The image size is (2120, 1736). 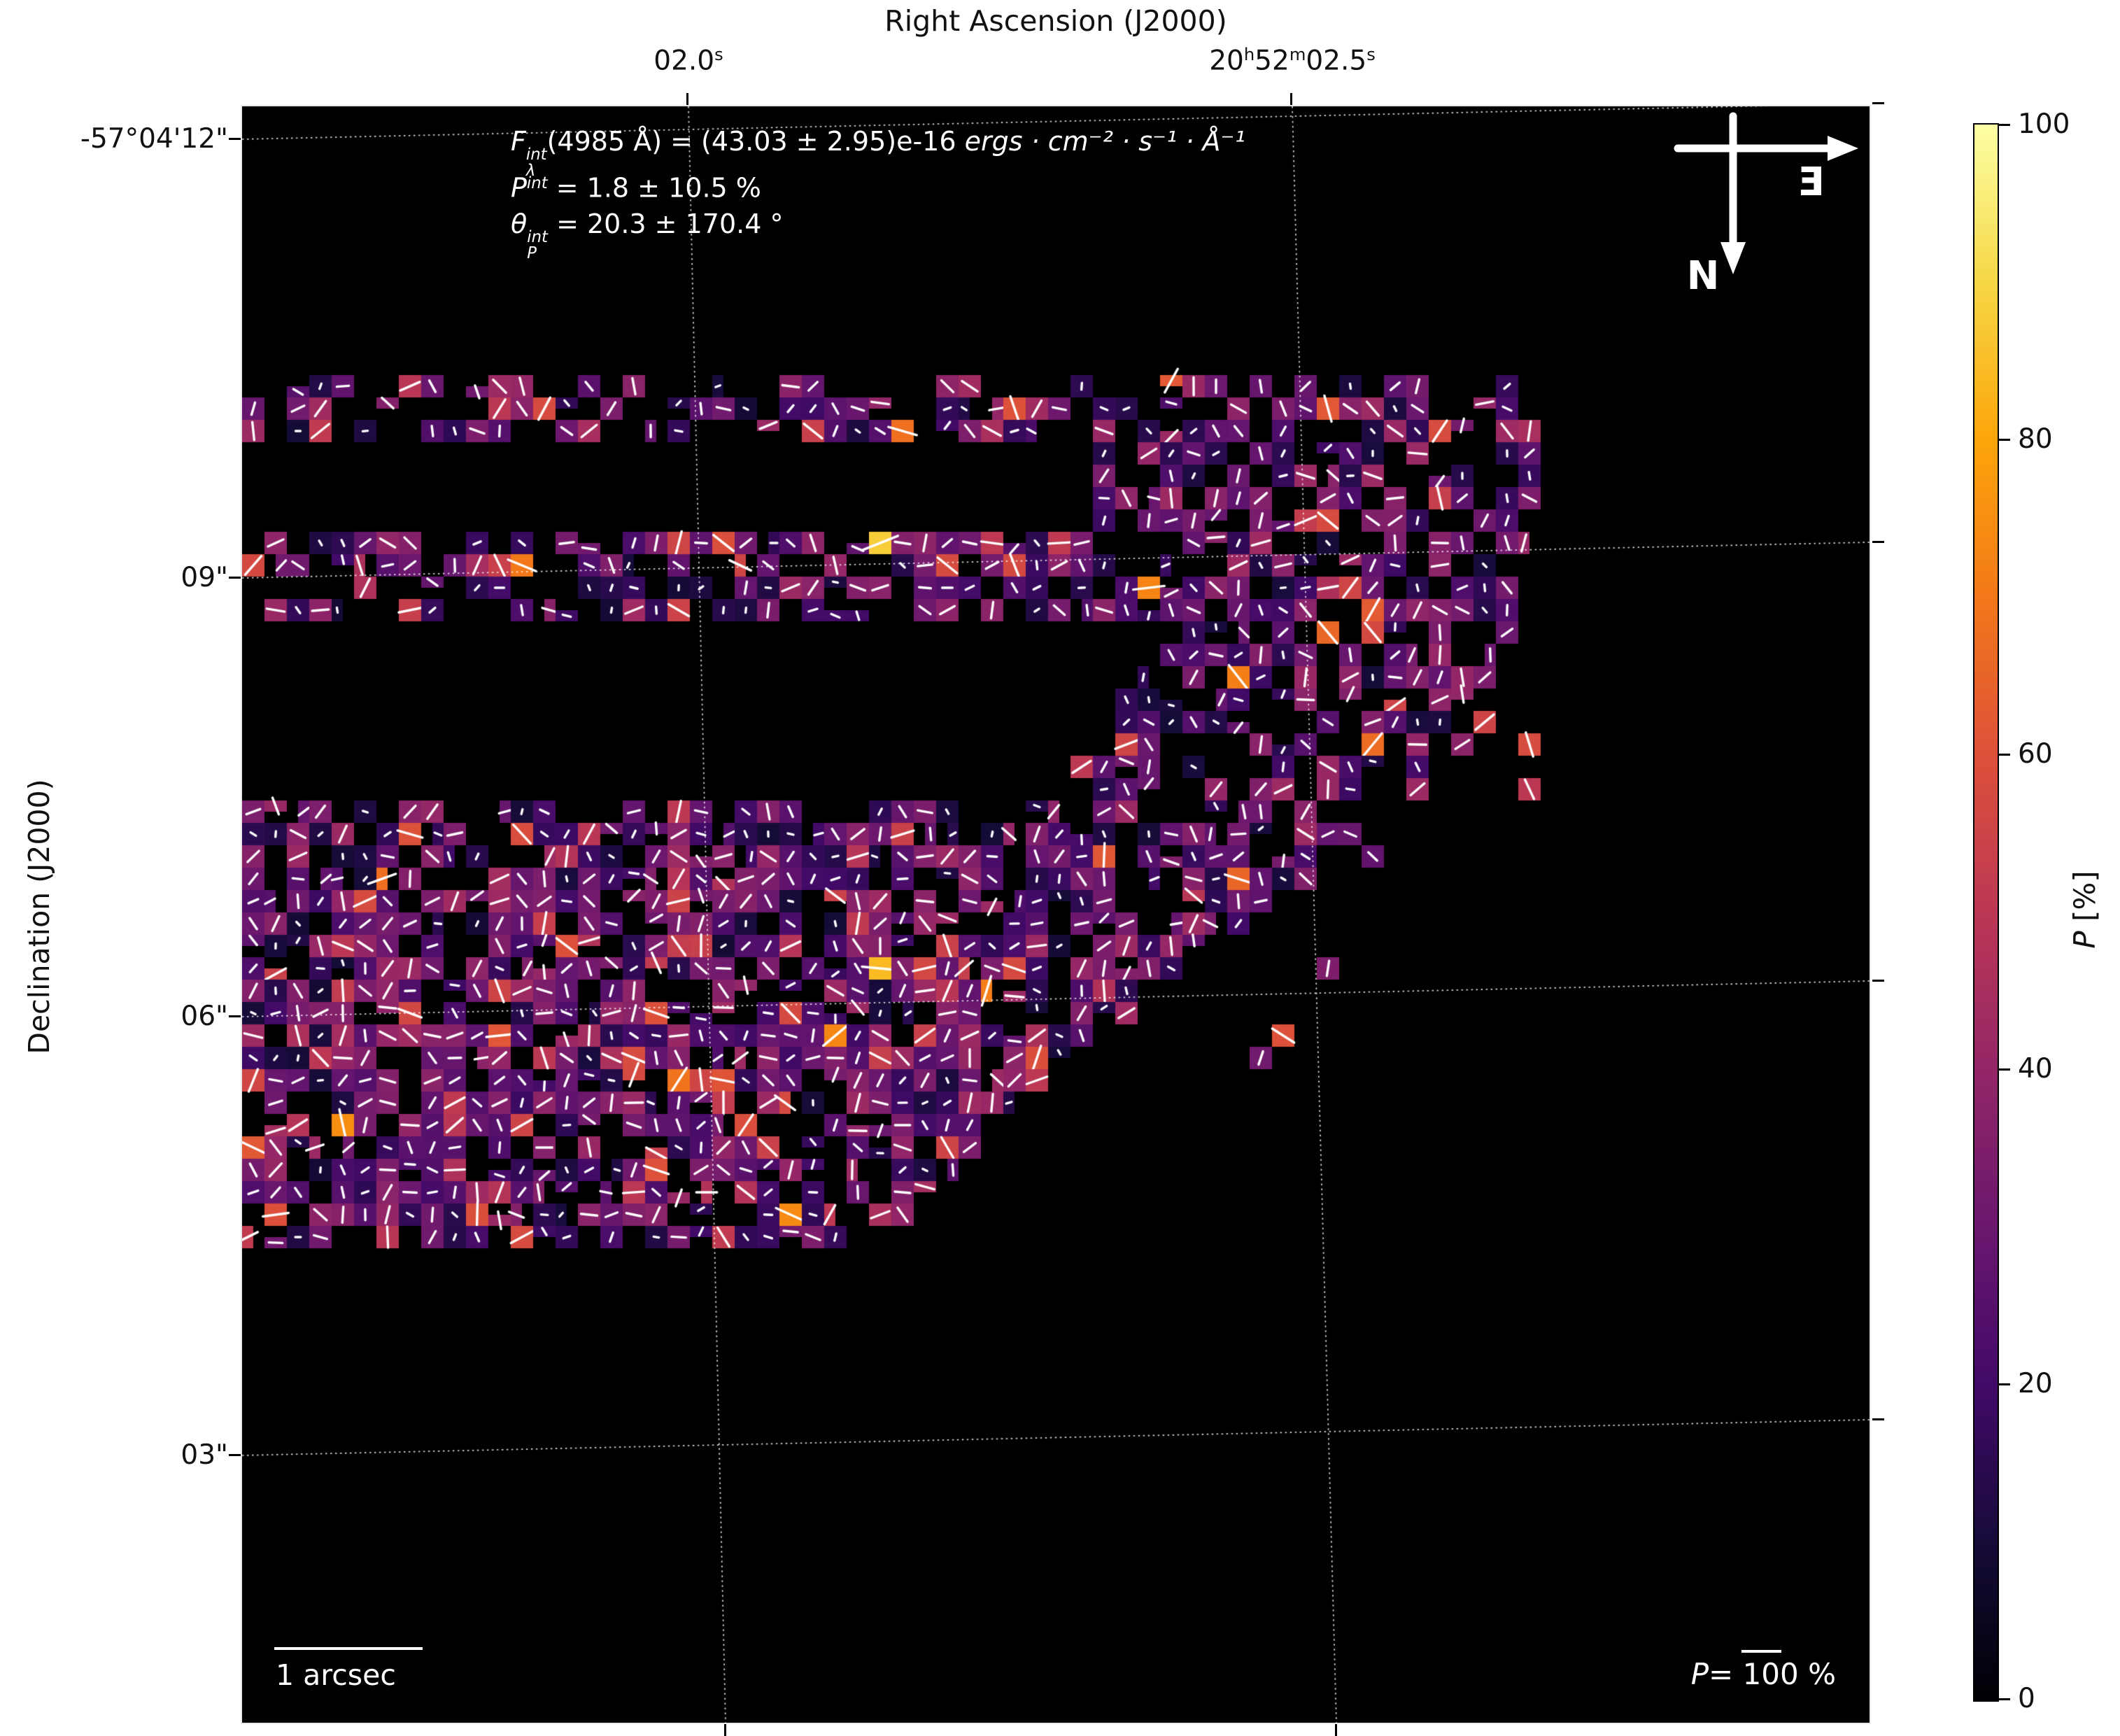 I want to click on colorbar-label-0: 0, so click(x=2026, y=1699).